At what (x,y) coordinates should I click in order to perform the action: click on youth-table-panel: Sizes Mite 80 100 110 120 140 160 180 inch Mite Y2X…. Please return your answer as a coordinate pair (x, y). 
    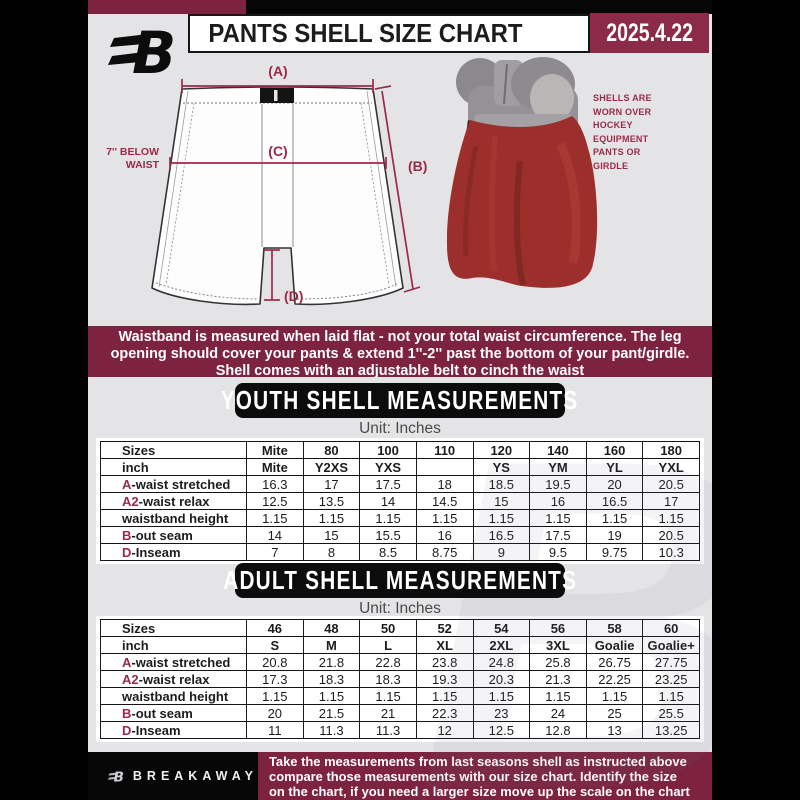
    Looking at the image, I should click on (400, 501).